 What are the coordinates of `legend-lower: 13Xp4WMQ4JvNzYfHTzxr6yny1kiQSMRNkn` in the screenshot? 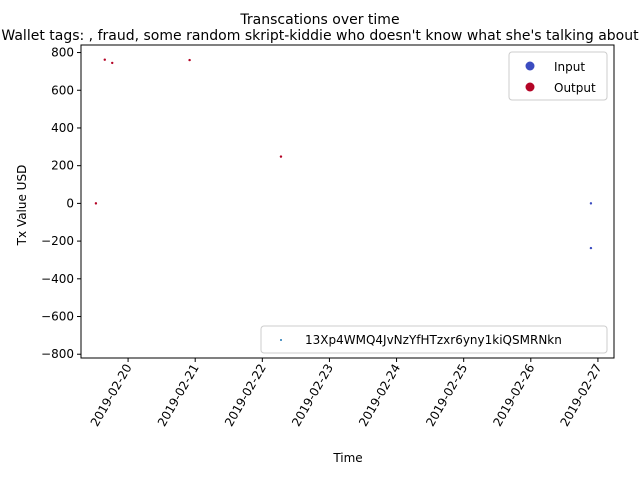 It's located at (434, 339).